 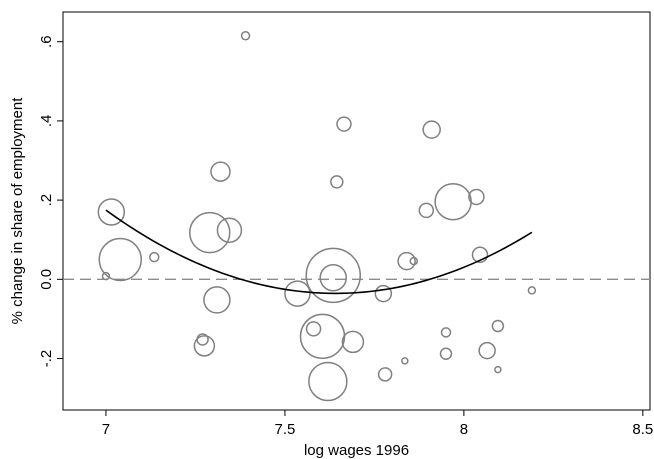 I want to click on fitted-curve, so click(x=319, y=252).